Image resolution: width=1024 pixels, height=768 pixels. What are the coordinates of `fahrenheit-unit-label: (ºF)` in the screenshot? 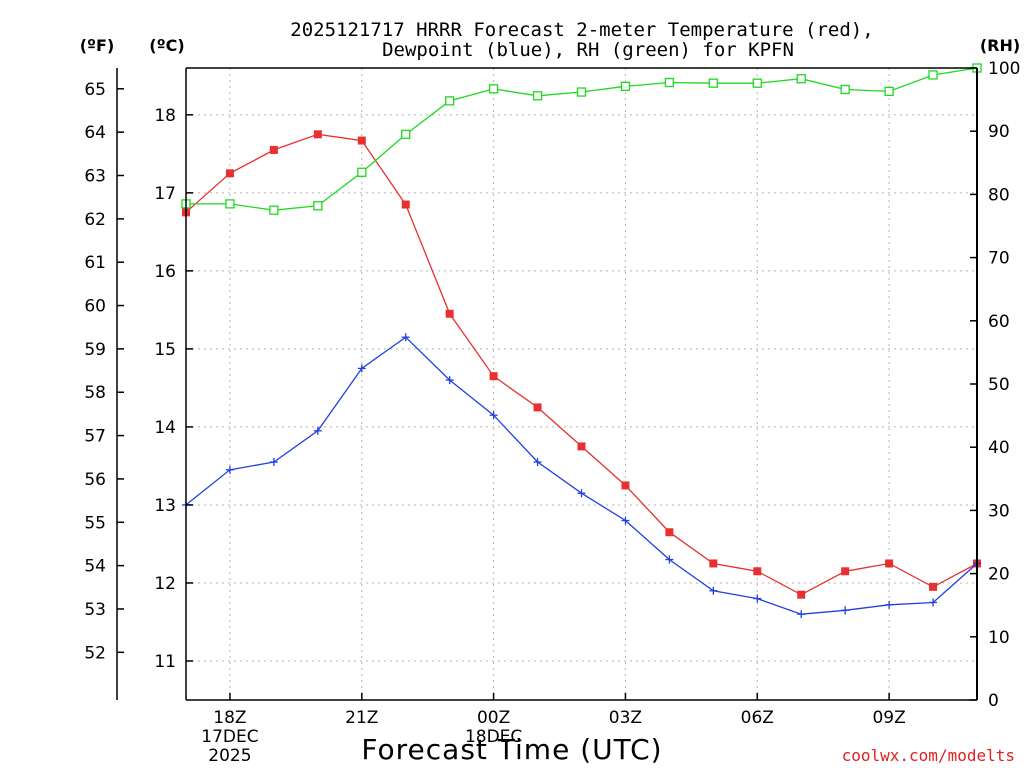 It's located at (97, 45).